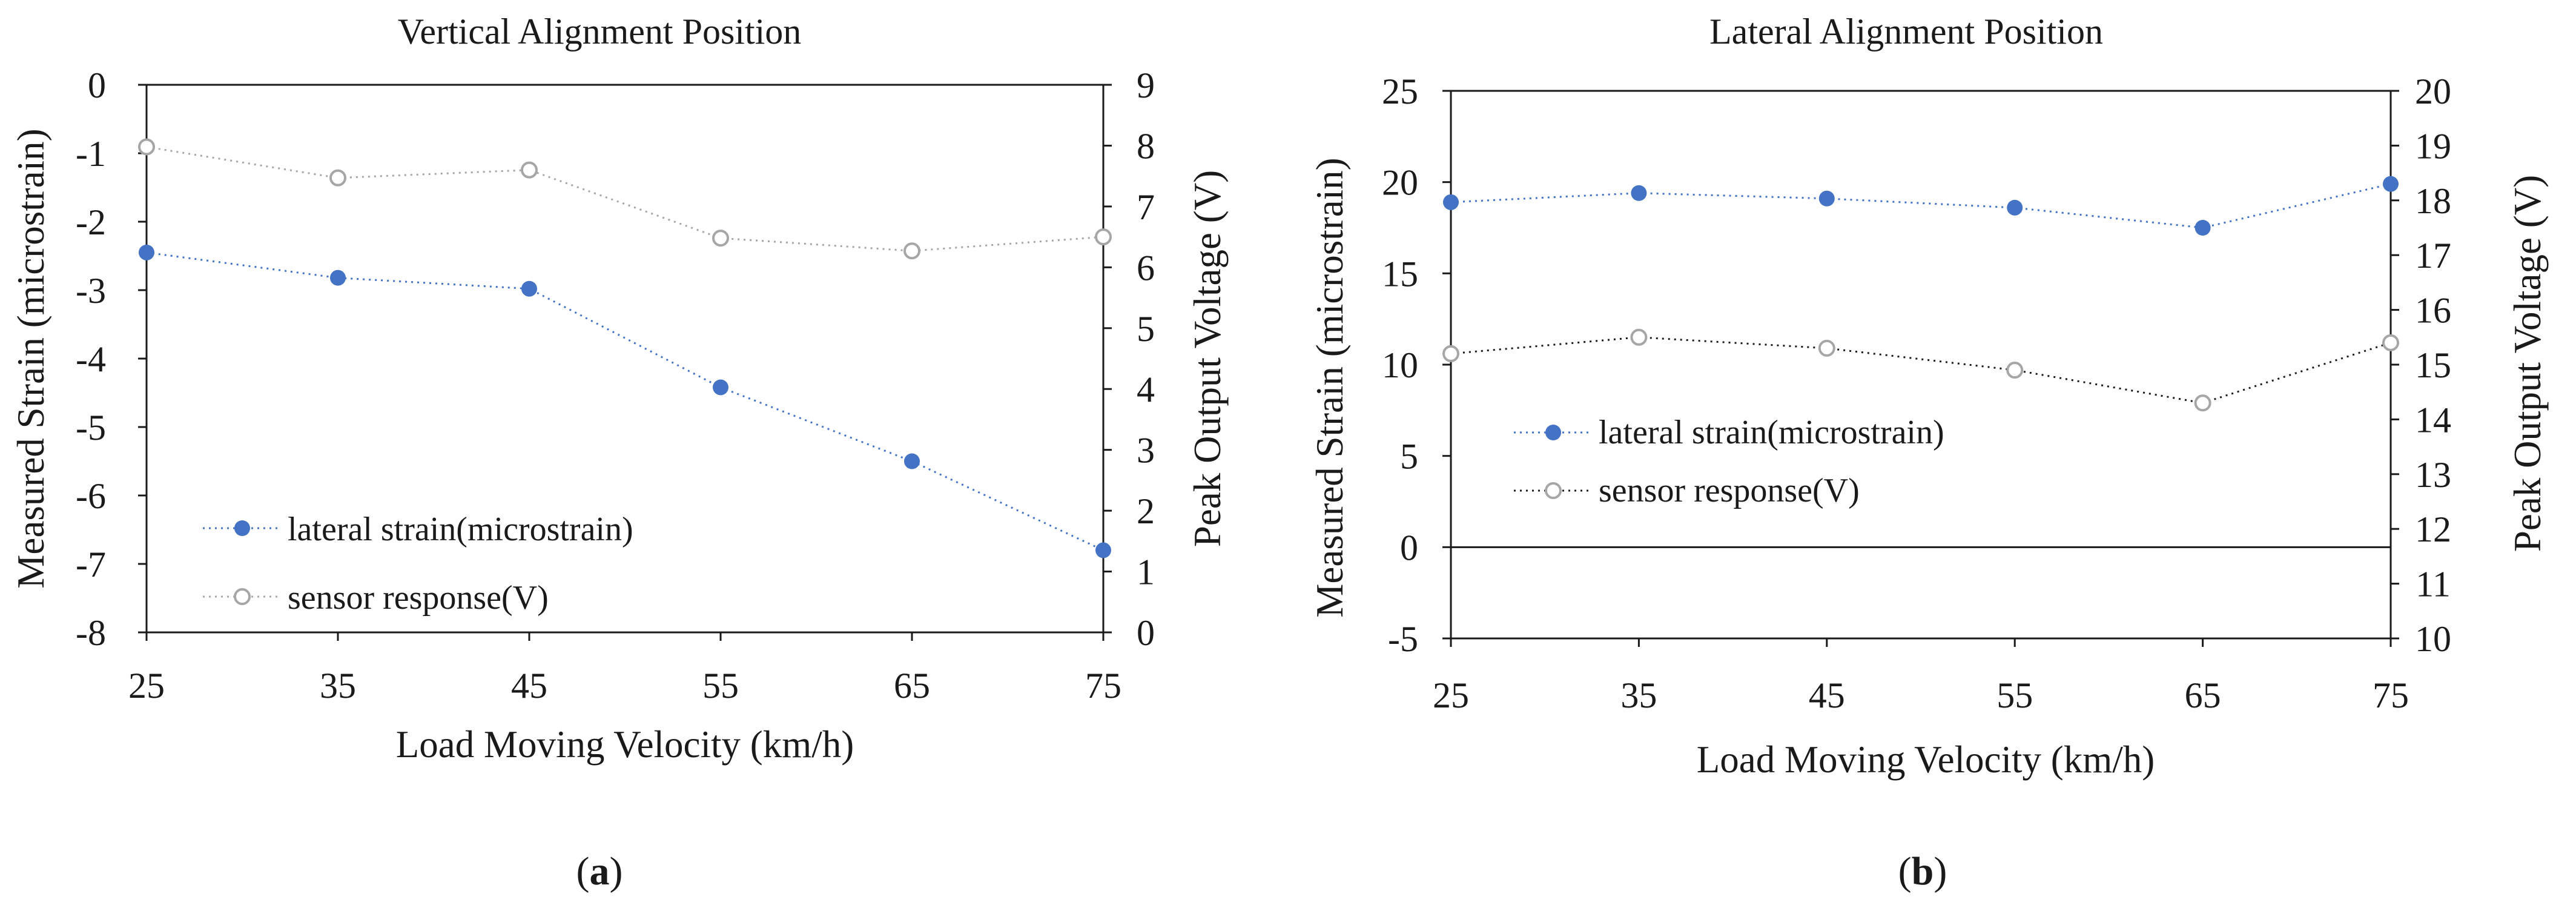  I want to click on y-tick-label: -3, so click(91, 291).